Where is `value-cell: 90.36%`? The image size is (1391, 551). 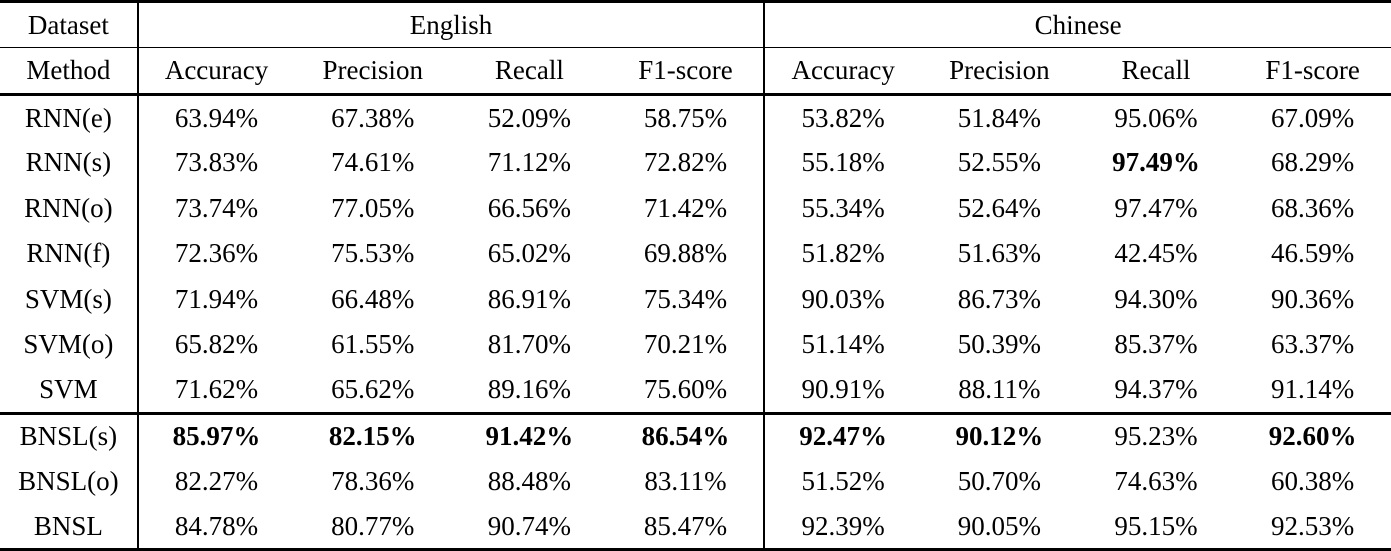
value-cell: 90.36% is located at coordinates (1313, 298).